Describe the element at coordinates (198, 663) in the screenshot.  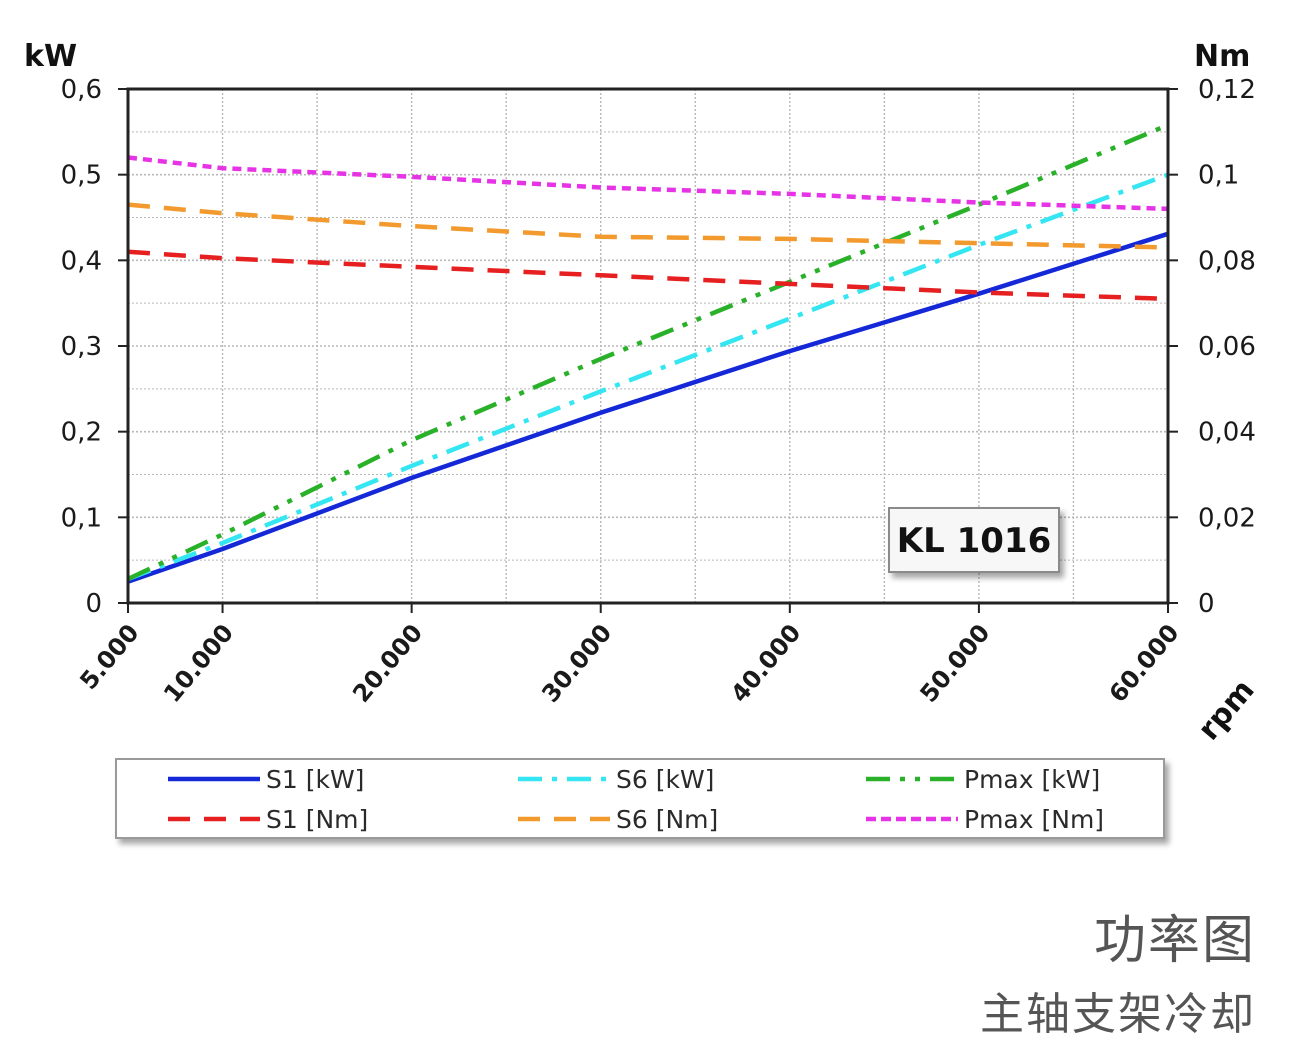
I see `x-tick-label: 10.000` at that location.